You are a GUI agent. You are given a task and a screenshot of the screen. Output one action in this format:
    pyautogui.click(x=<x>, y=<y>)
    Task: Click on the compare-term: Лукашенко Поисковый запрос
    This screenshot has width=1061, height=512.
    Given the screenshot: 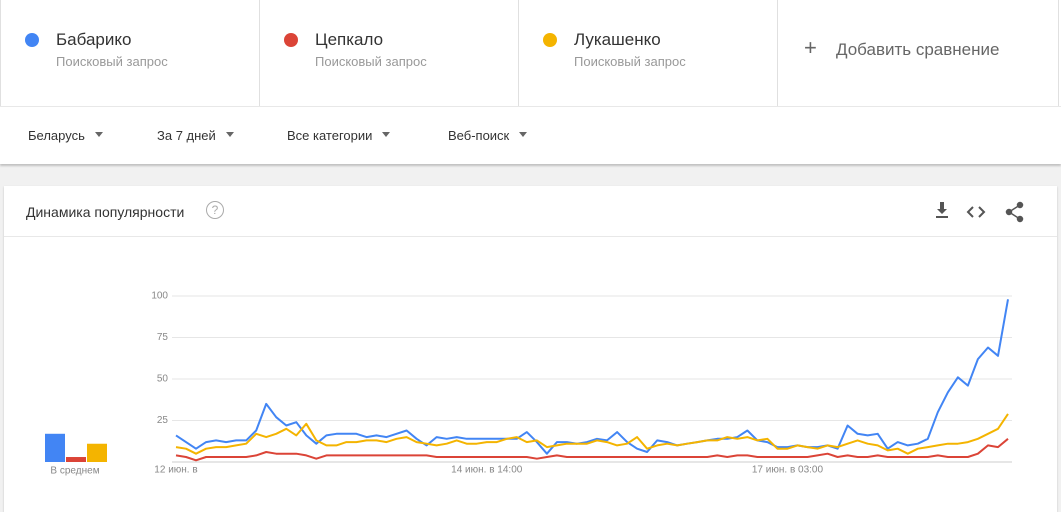 What is the action you would take?
    pyautogui.click(x=648, y=53)
    